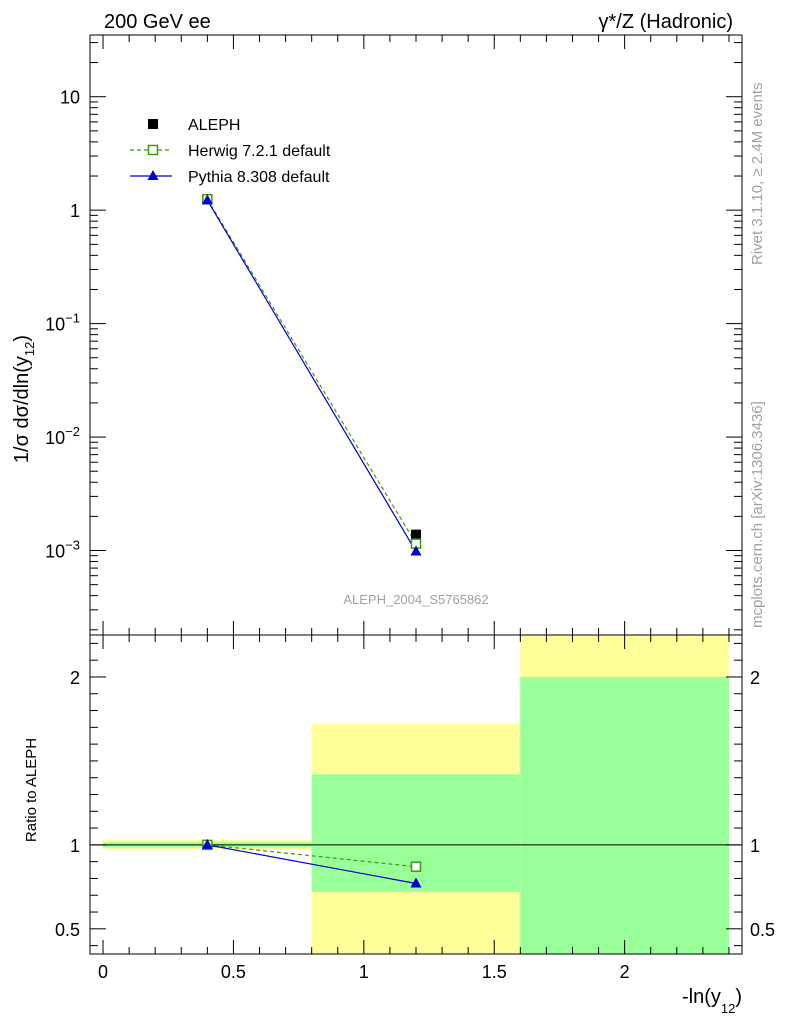 Image resolution: width=786 pixels, height=1024 pixels. I want to click on main-y-tick-label: 10⁻¹, so click(62, 323).